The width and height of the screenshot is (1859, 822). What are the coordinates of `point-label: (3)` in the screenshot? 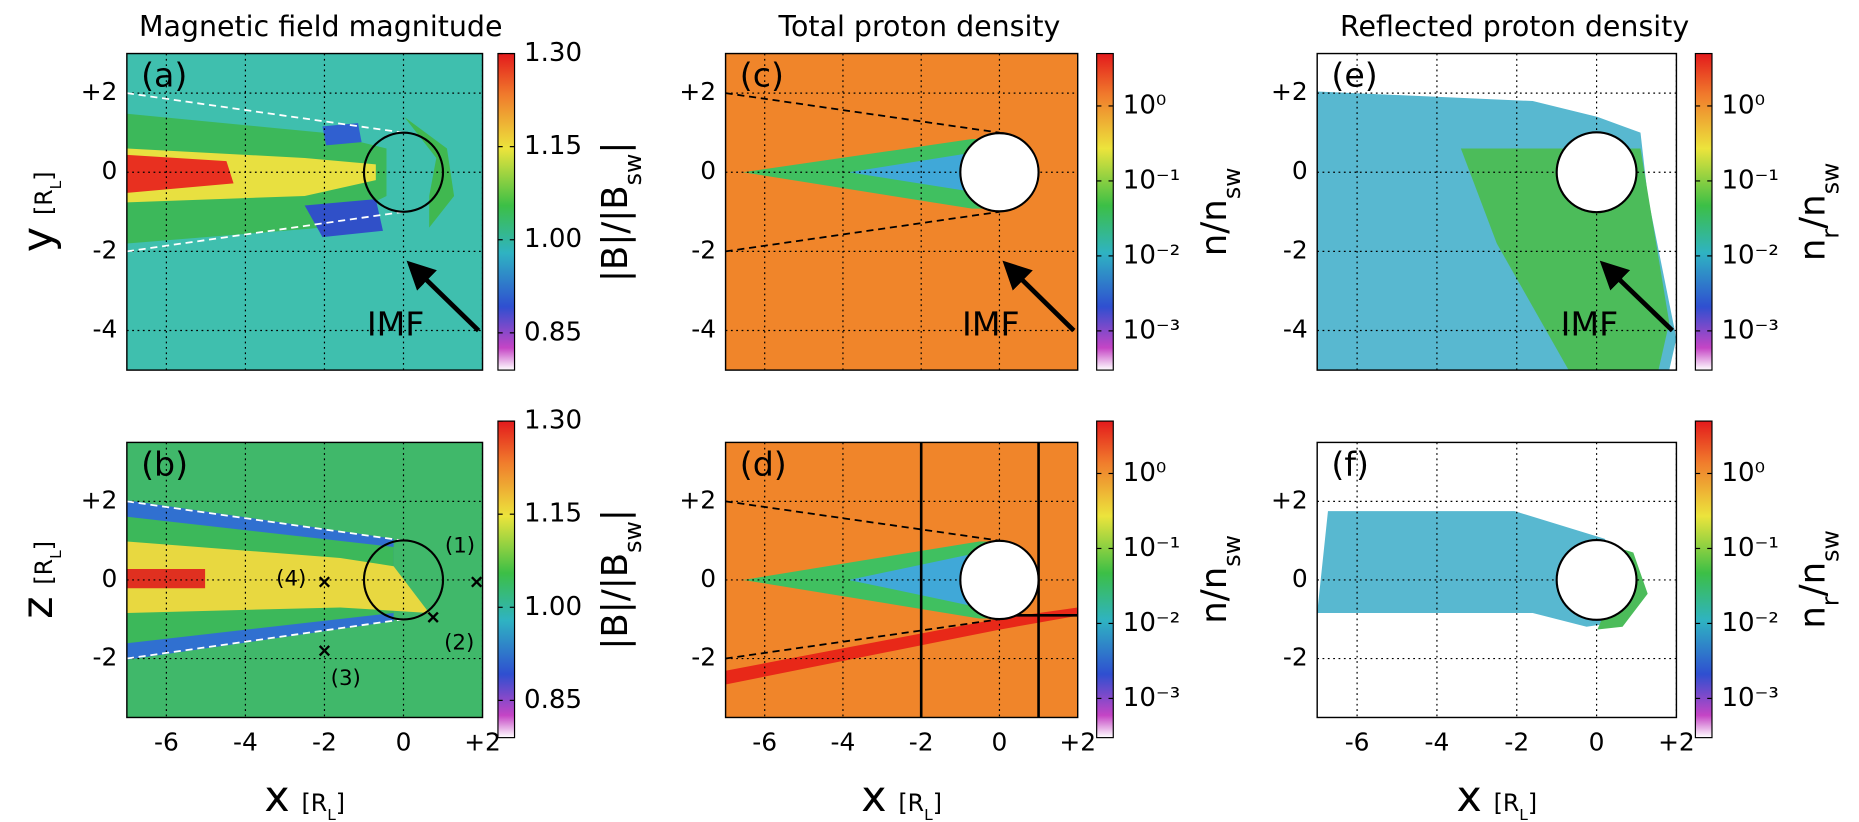 It's located at (346, 678).